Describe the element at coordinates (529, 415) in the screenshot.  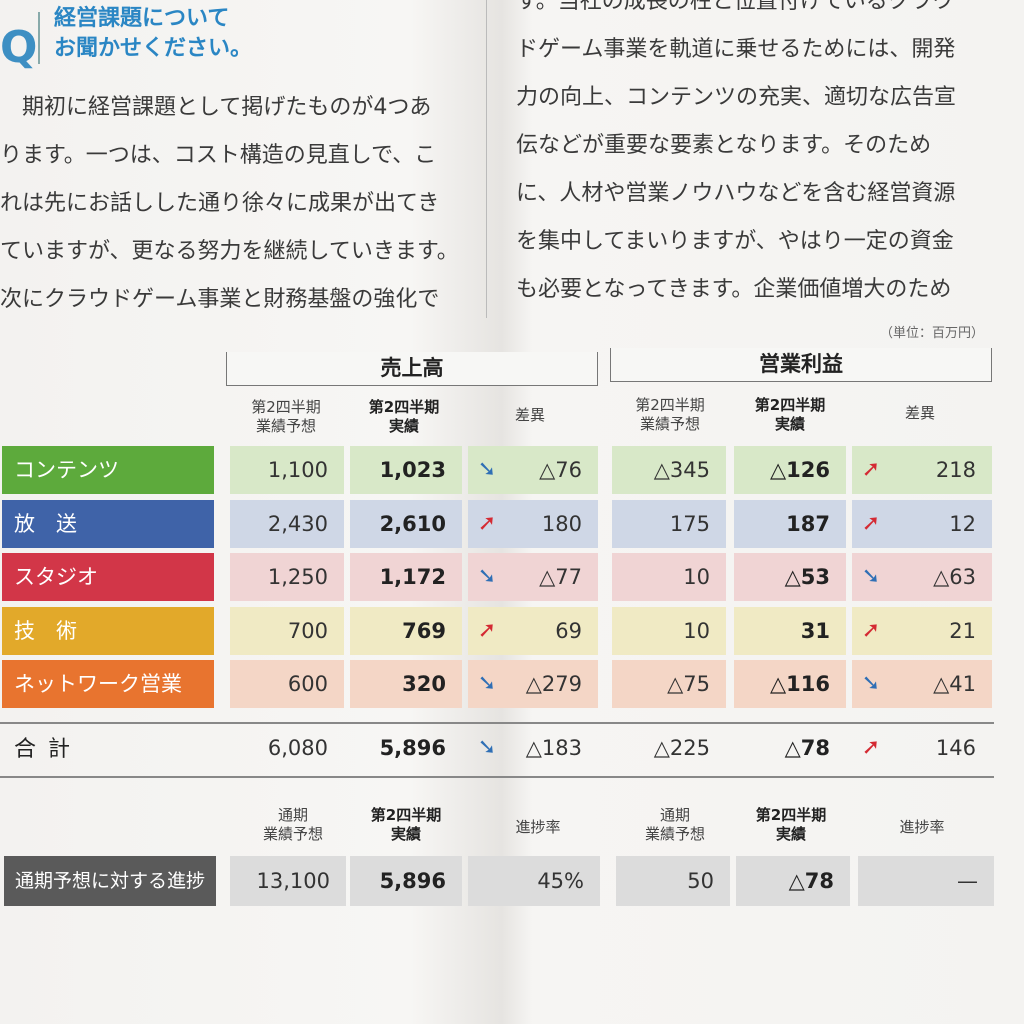
I see `col-header-sales-diff: 差異` at that location.